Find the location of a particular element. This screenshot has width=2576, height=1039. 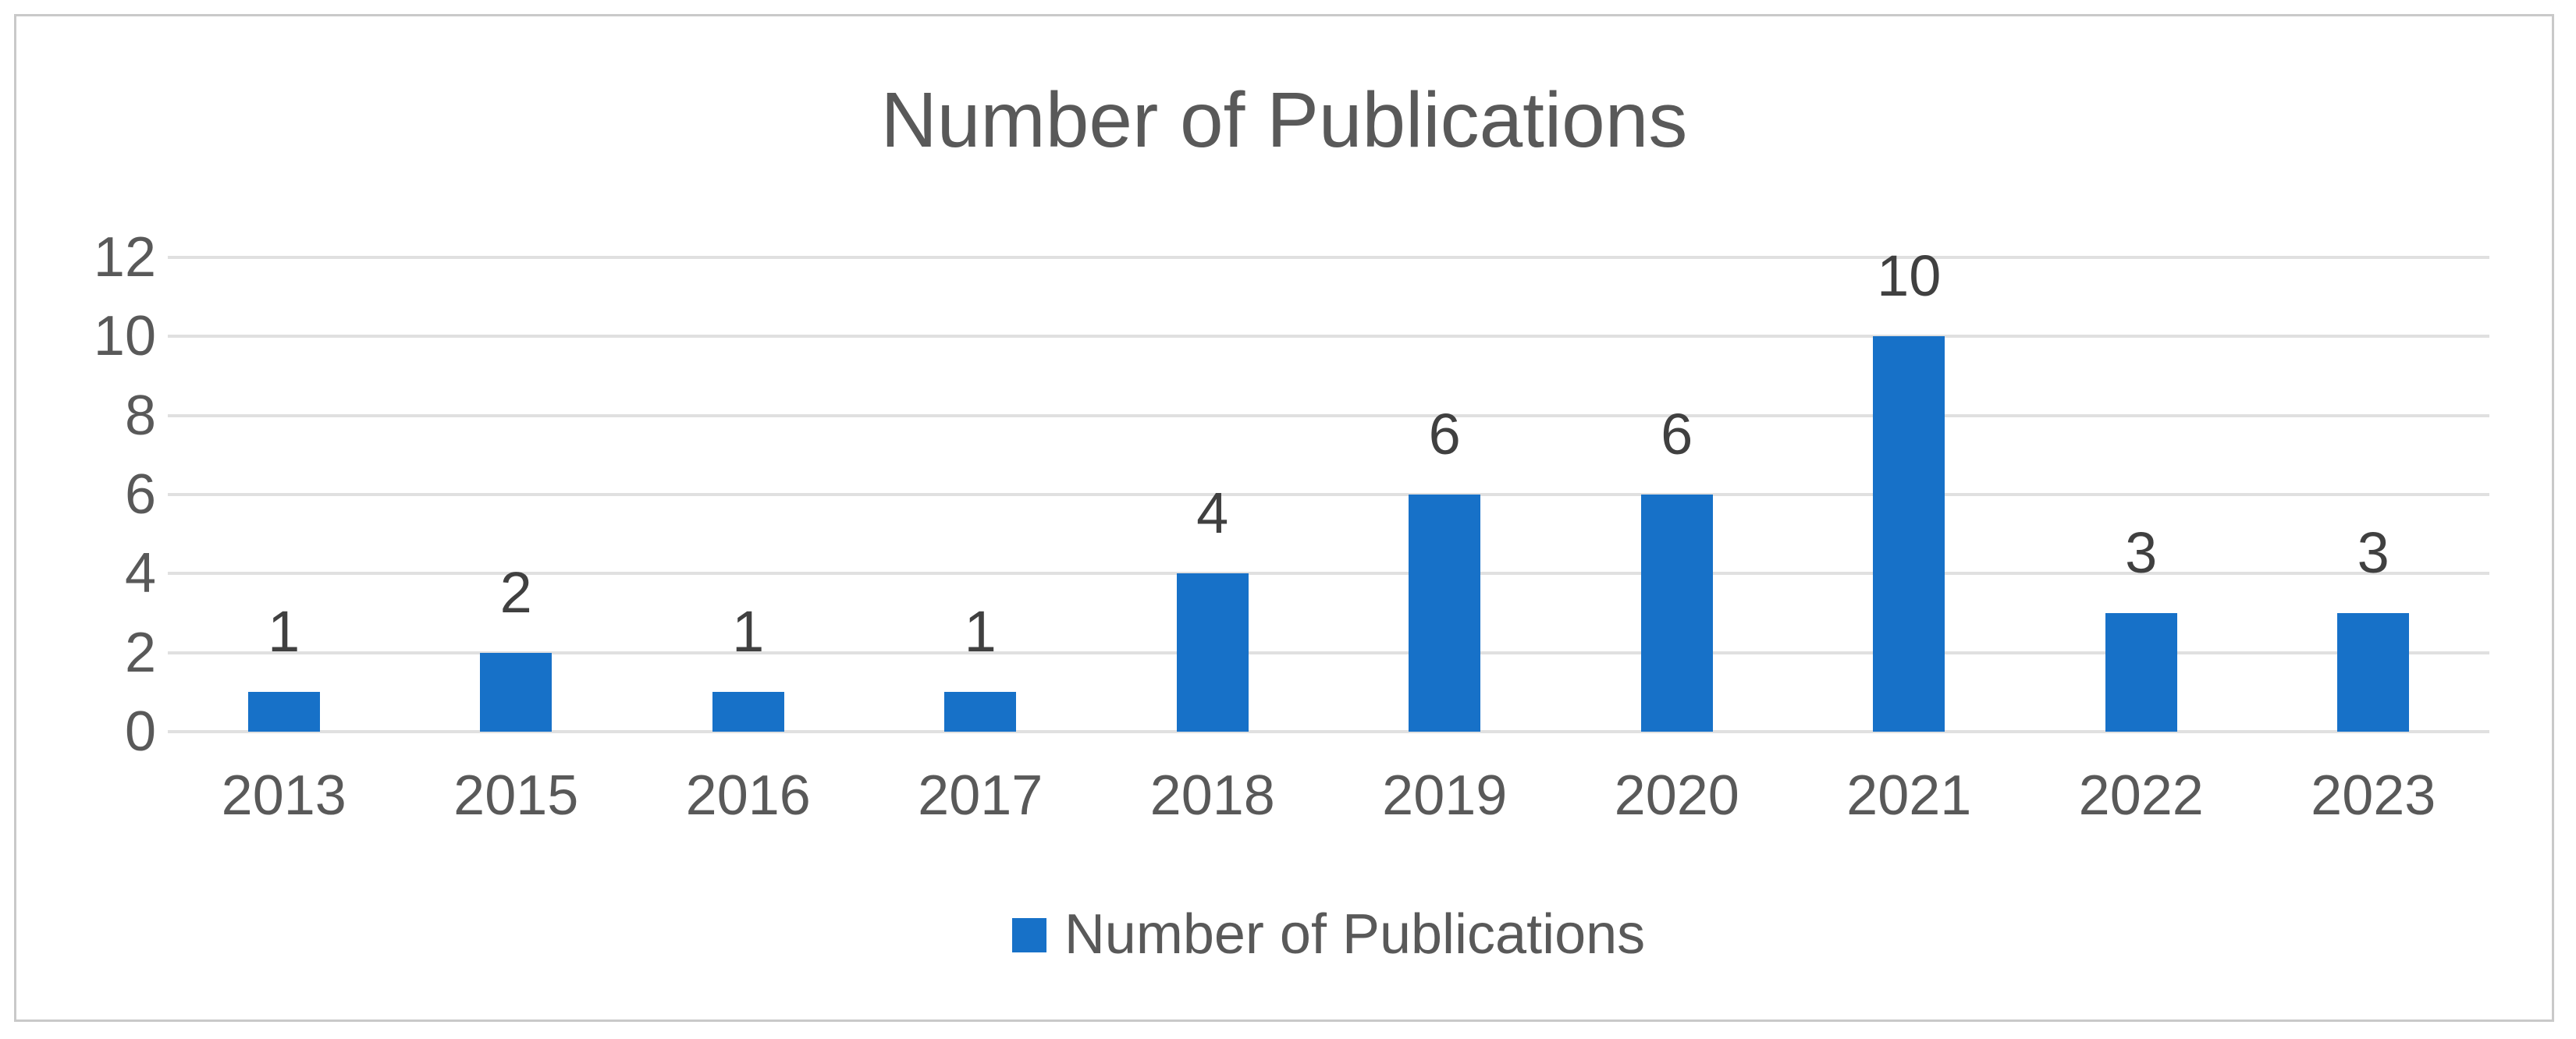

x-tick-label-2015: 2015 is located at coordinates (516, 795).